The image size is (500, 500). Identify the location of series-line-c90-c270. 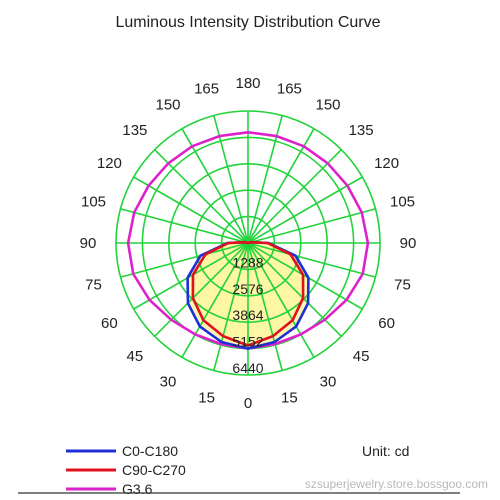
(248, 293).